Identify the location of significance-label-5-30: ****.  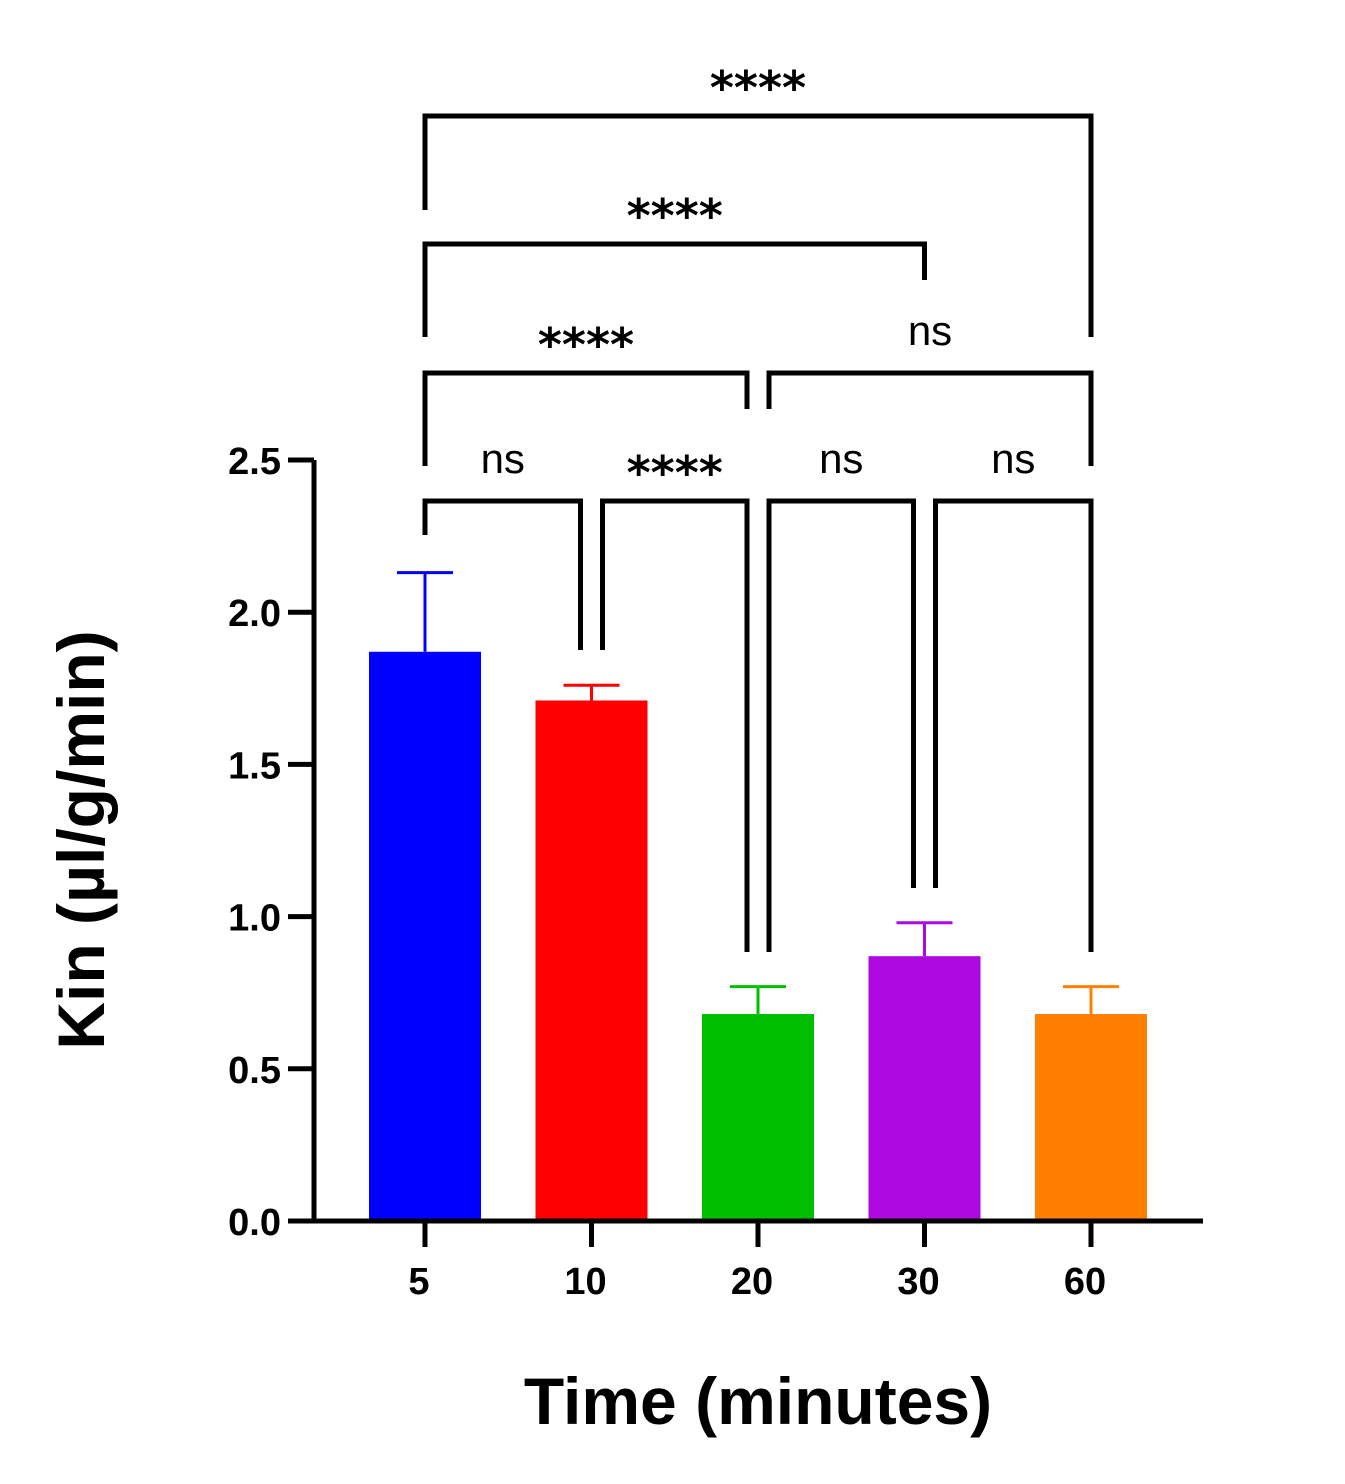
(675, 216).